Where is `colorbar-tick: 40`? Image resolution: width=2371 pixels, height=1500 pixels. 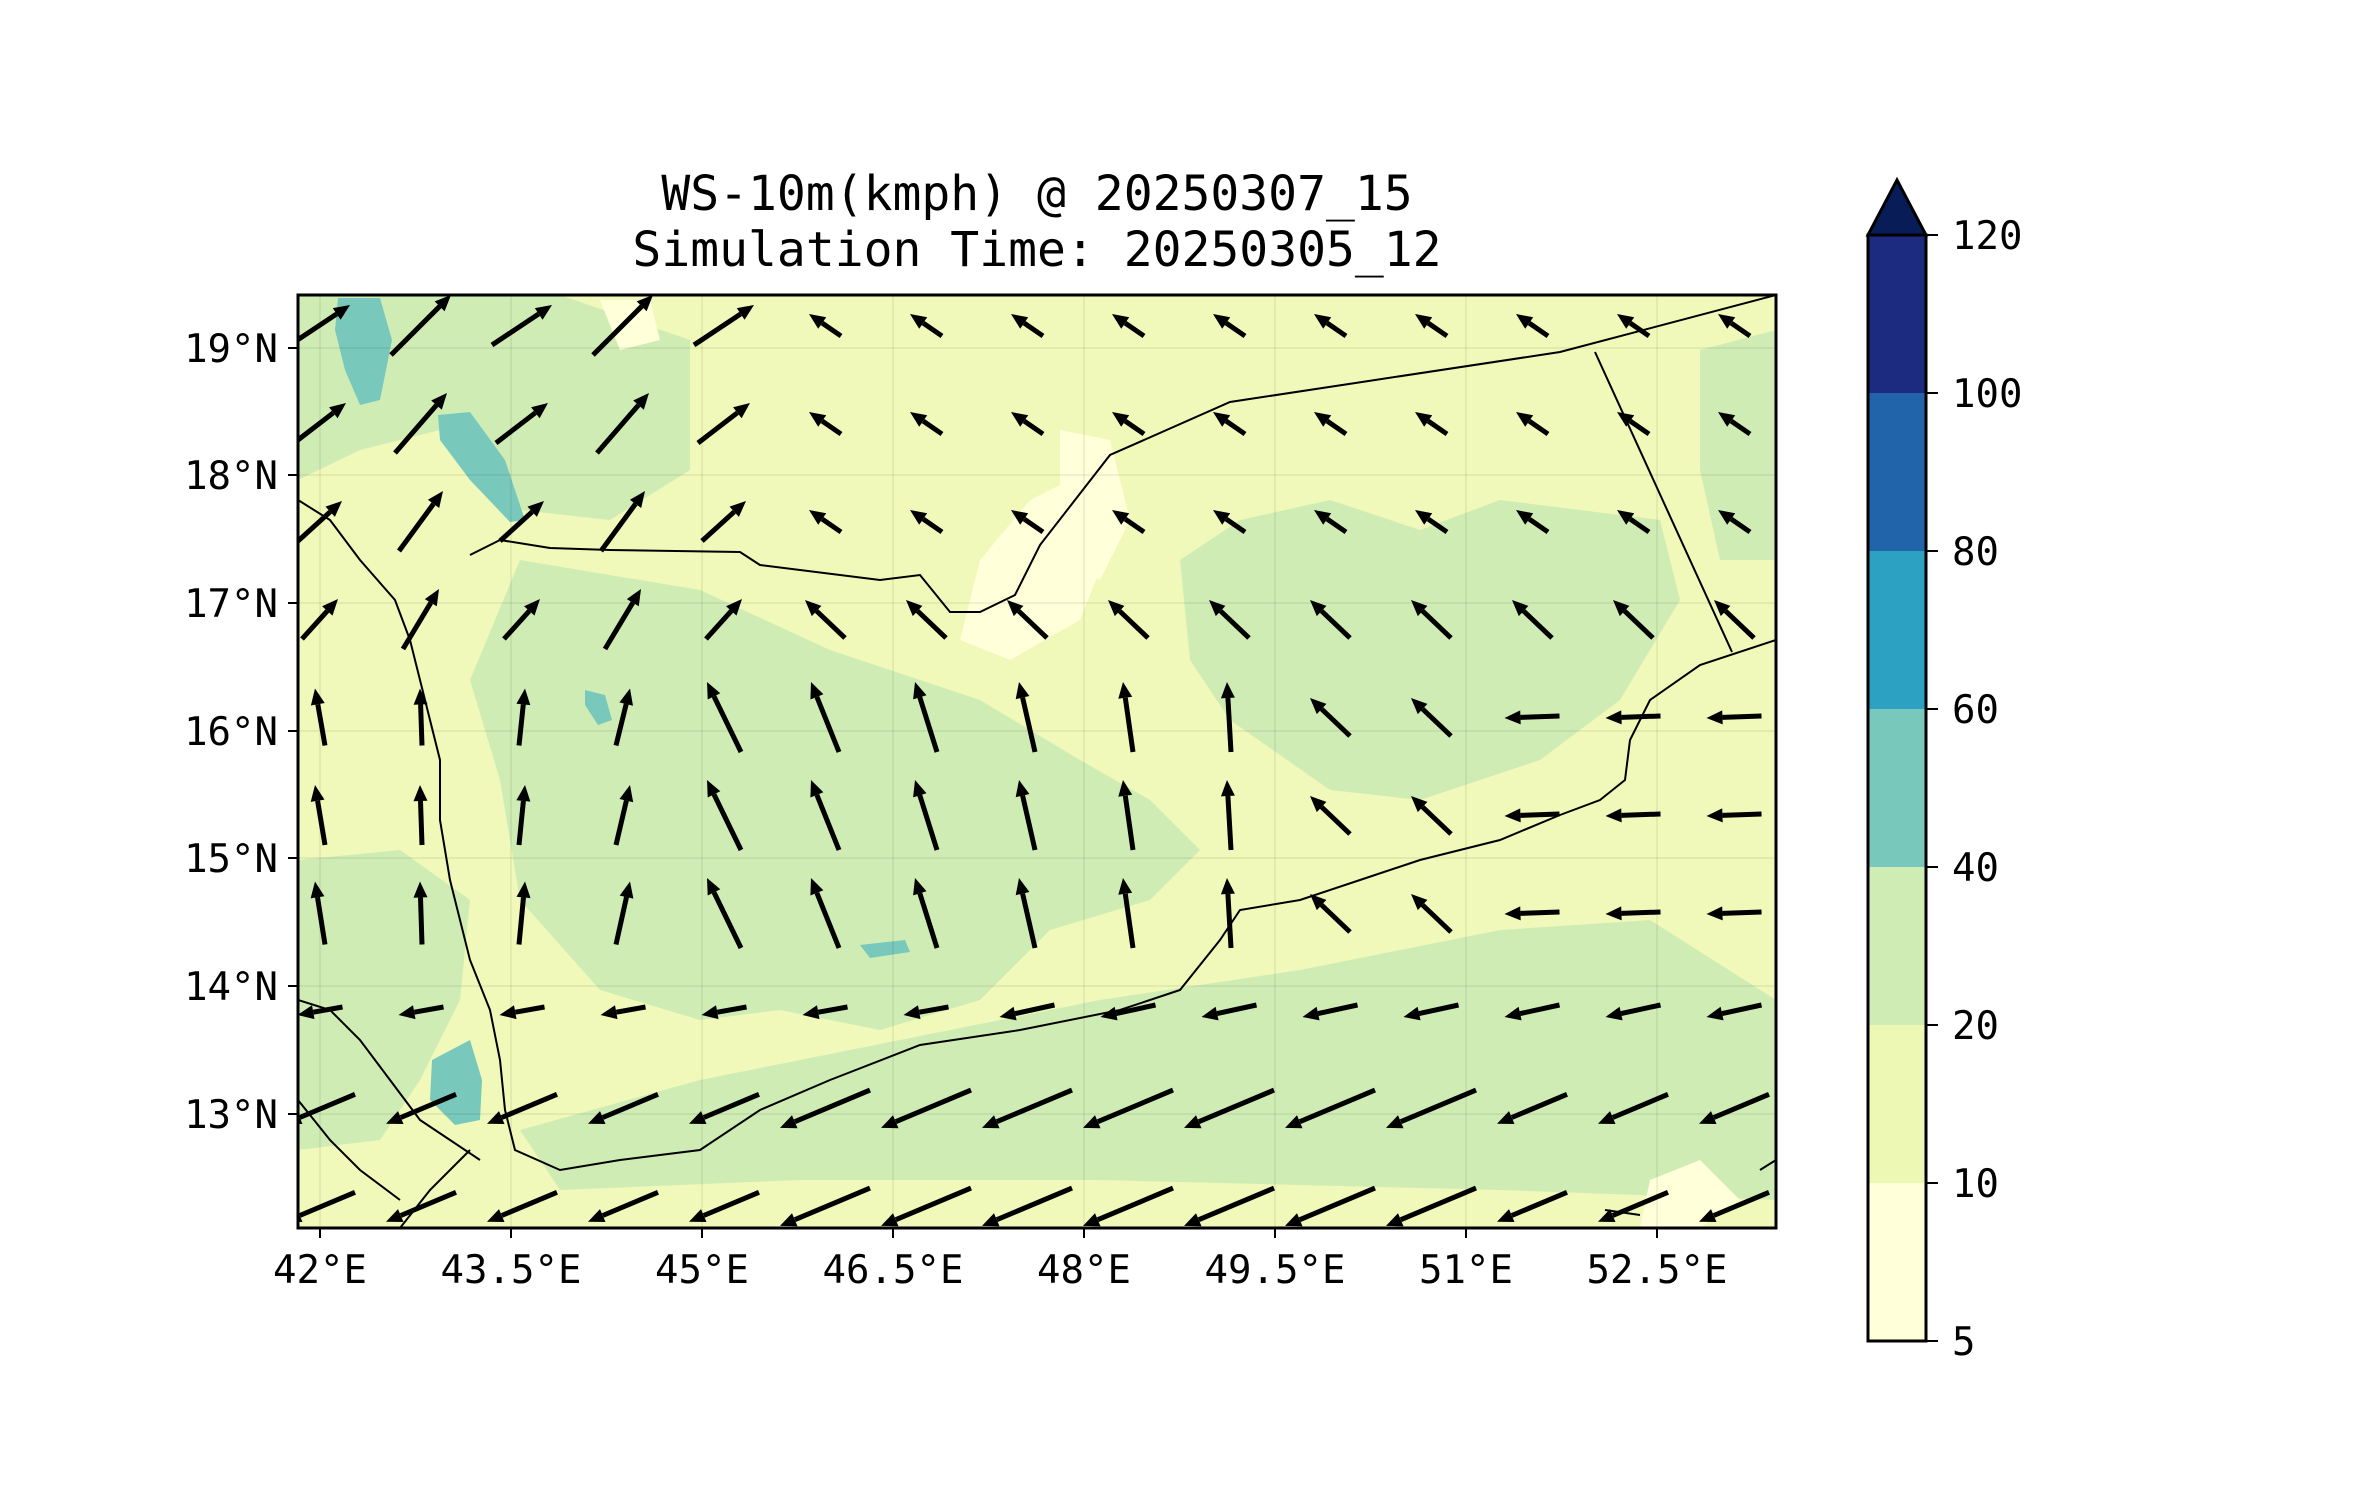 colorbar-tick: 40 is located at coordinates (1962, 868).